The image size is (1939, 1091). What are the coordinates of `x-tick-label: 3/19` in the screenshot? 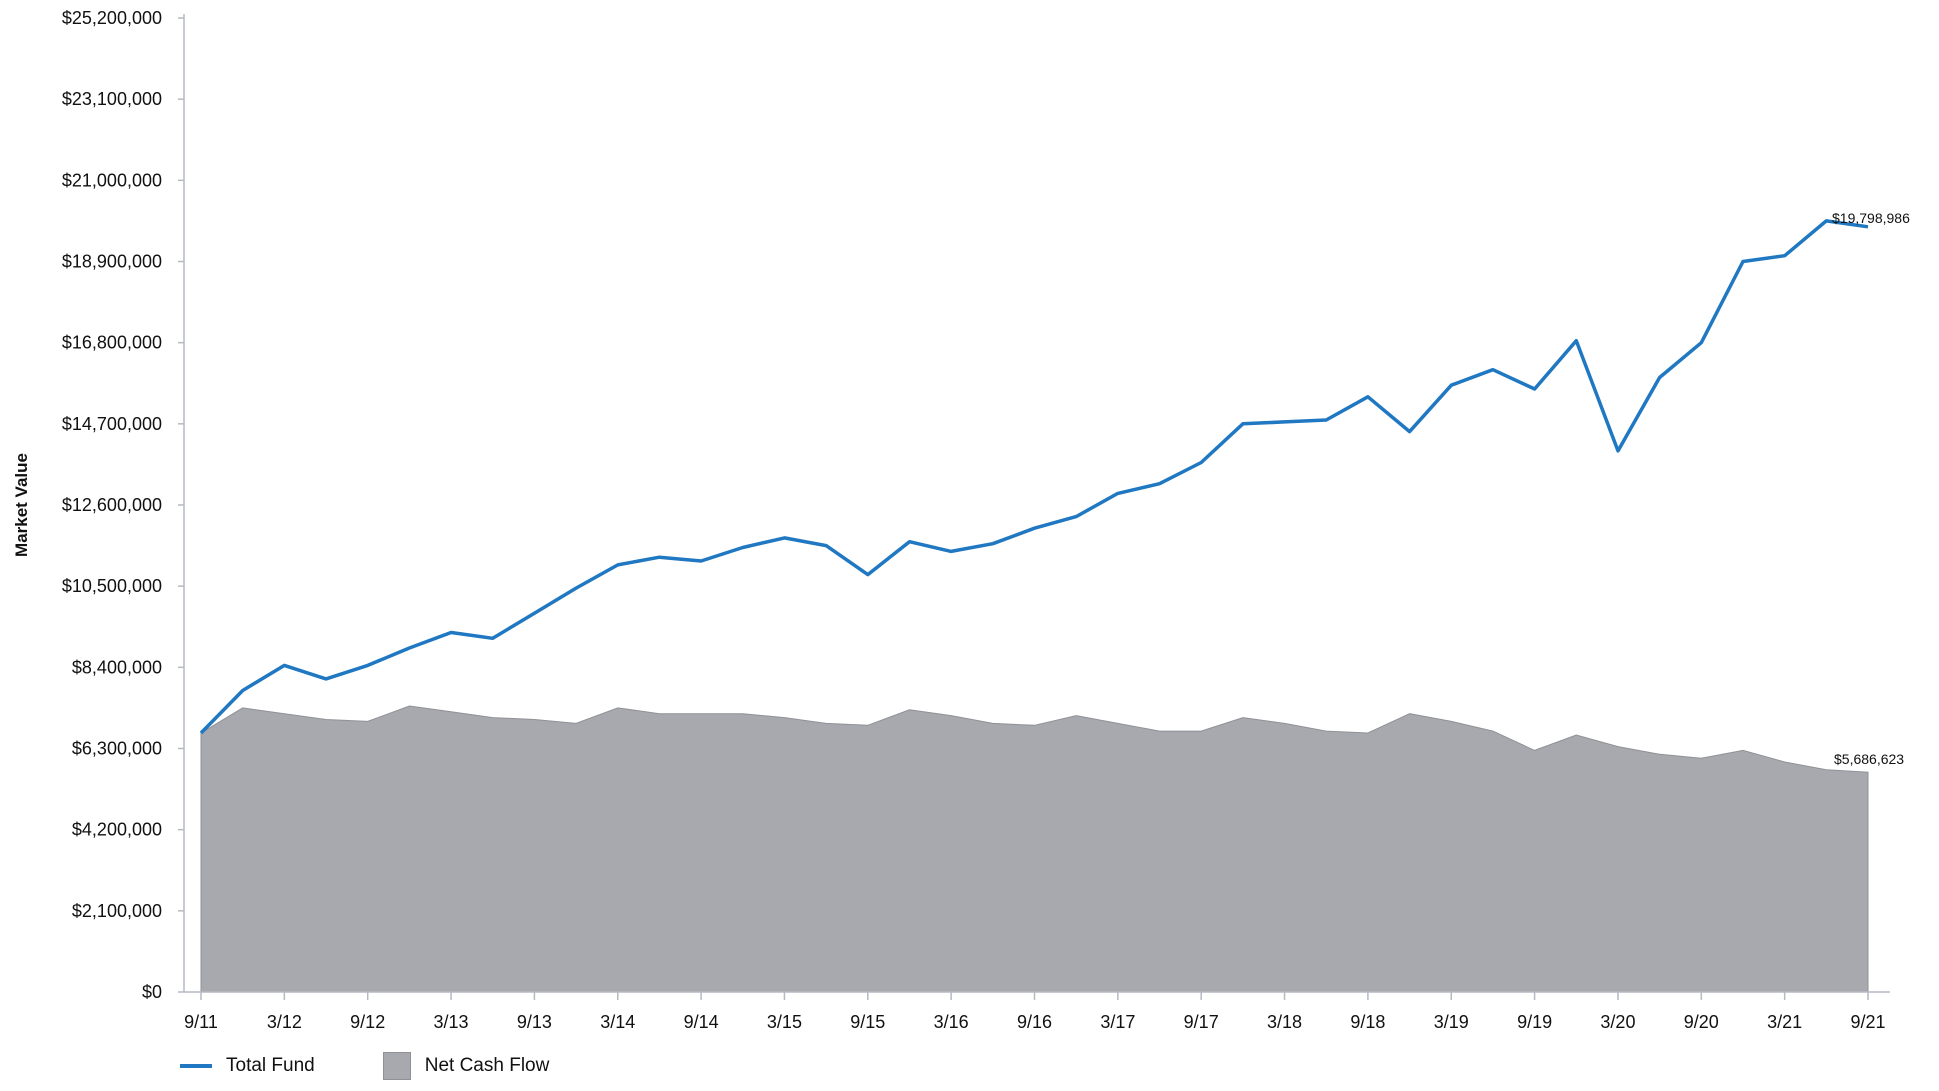 It's located at (1451, 1022).